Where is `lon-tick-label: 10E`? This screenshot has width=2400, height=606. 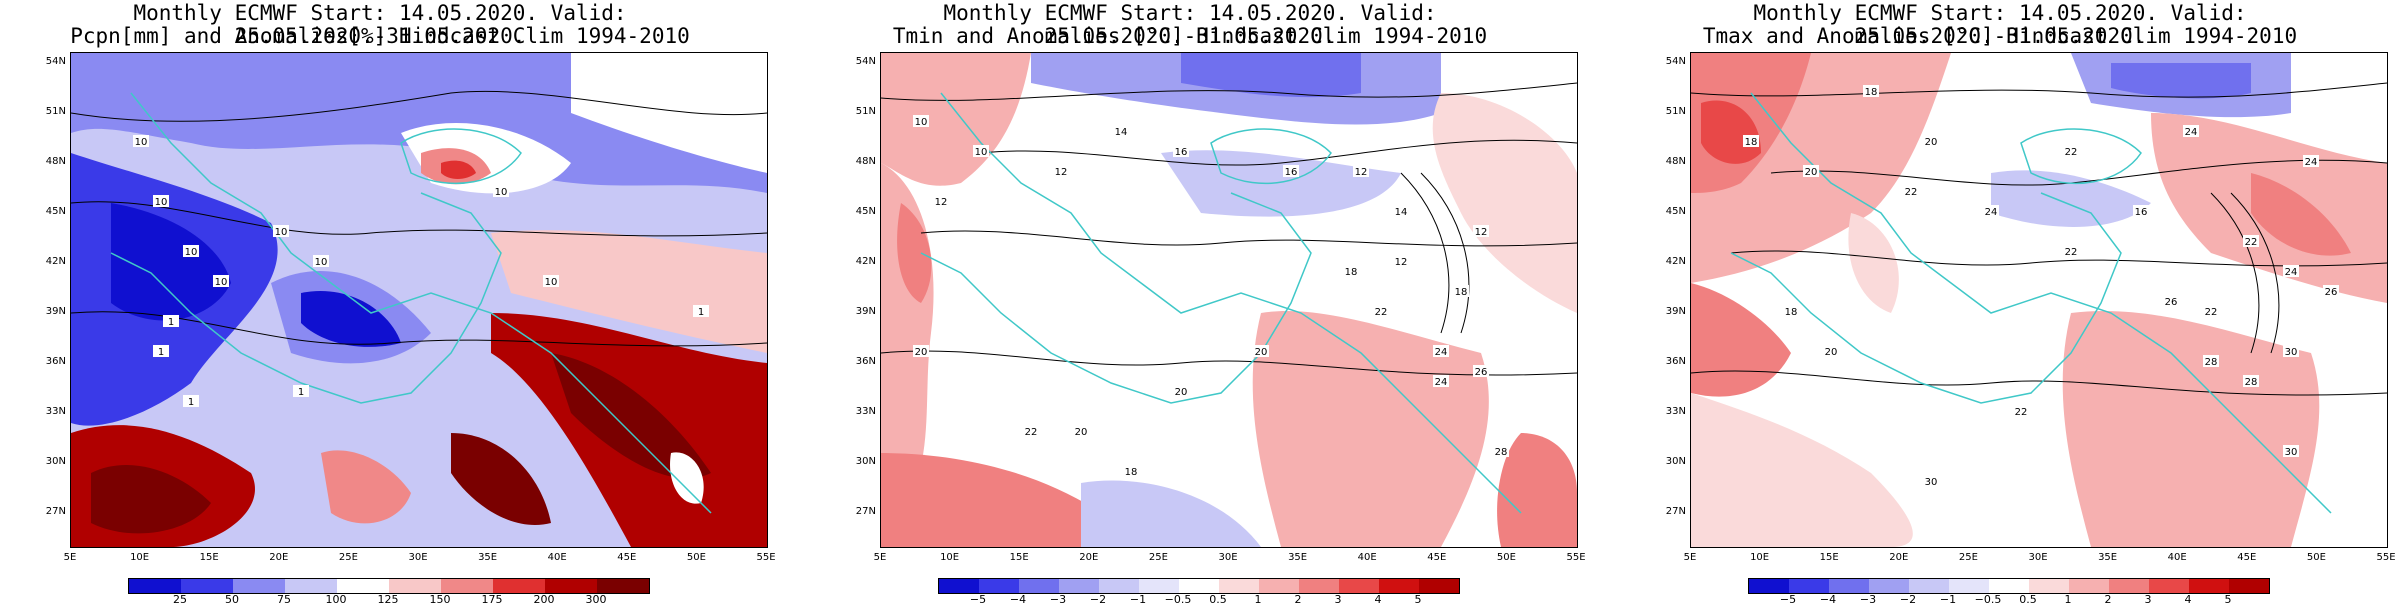
lon-tick-label: 10E is located at coordinates (1760, 557).